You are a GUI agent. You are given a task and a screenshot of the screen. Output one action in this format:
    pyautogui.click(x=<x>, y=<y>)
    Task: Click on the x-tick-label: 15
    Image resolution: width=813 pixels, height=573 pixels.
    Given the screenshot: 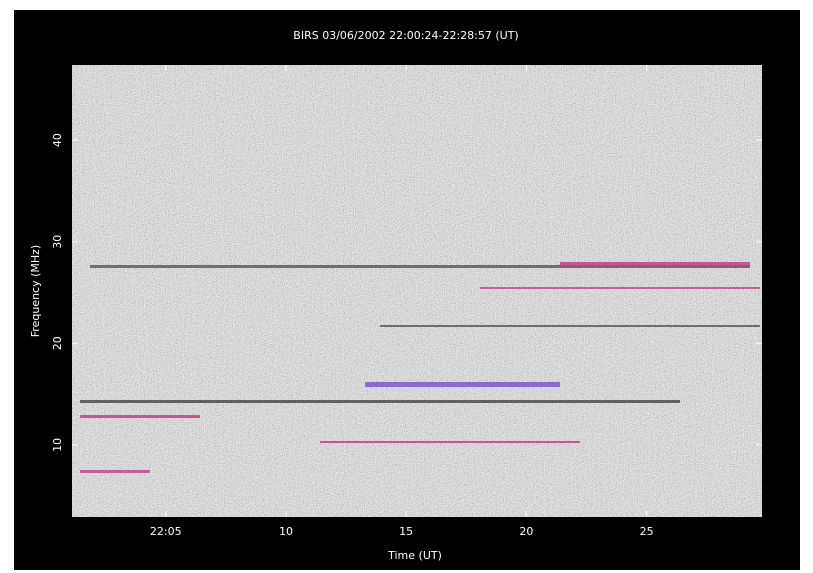 What is the action you would take?
    pyautogui.click(x=406, y=531)
    